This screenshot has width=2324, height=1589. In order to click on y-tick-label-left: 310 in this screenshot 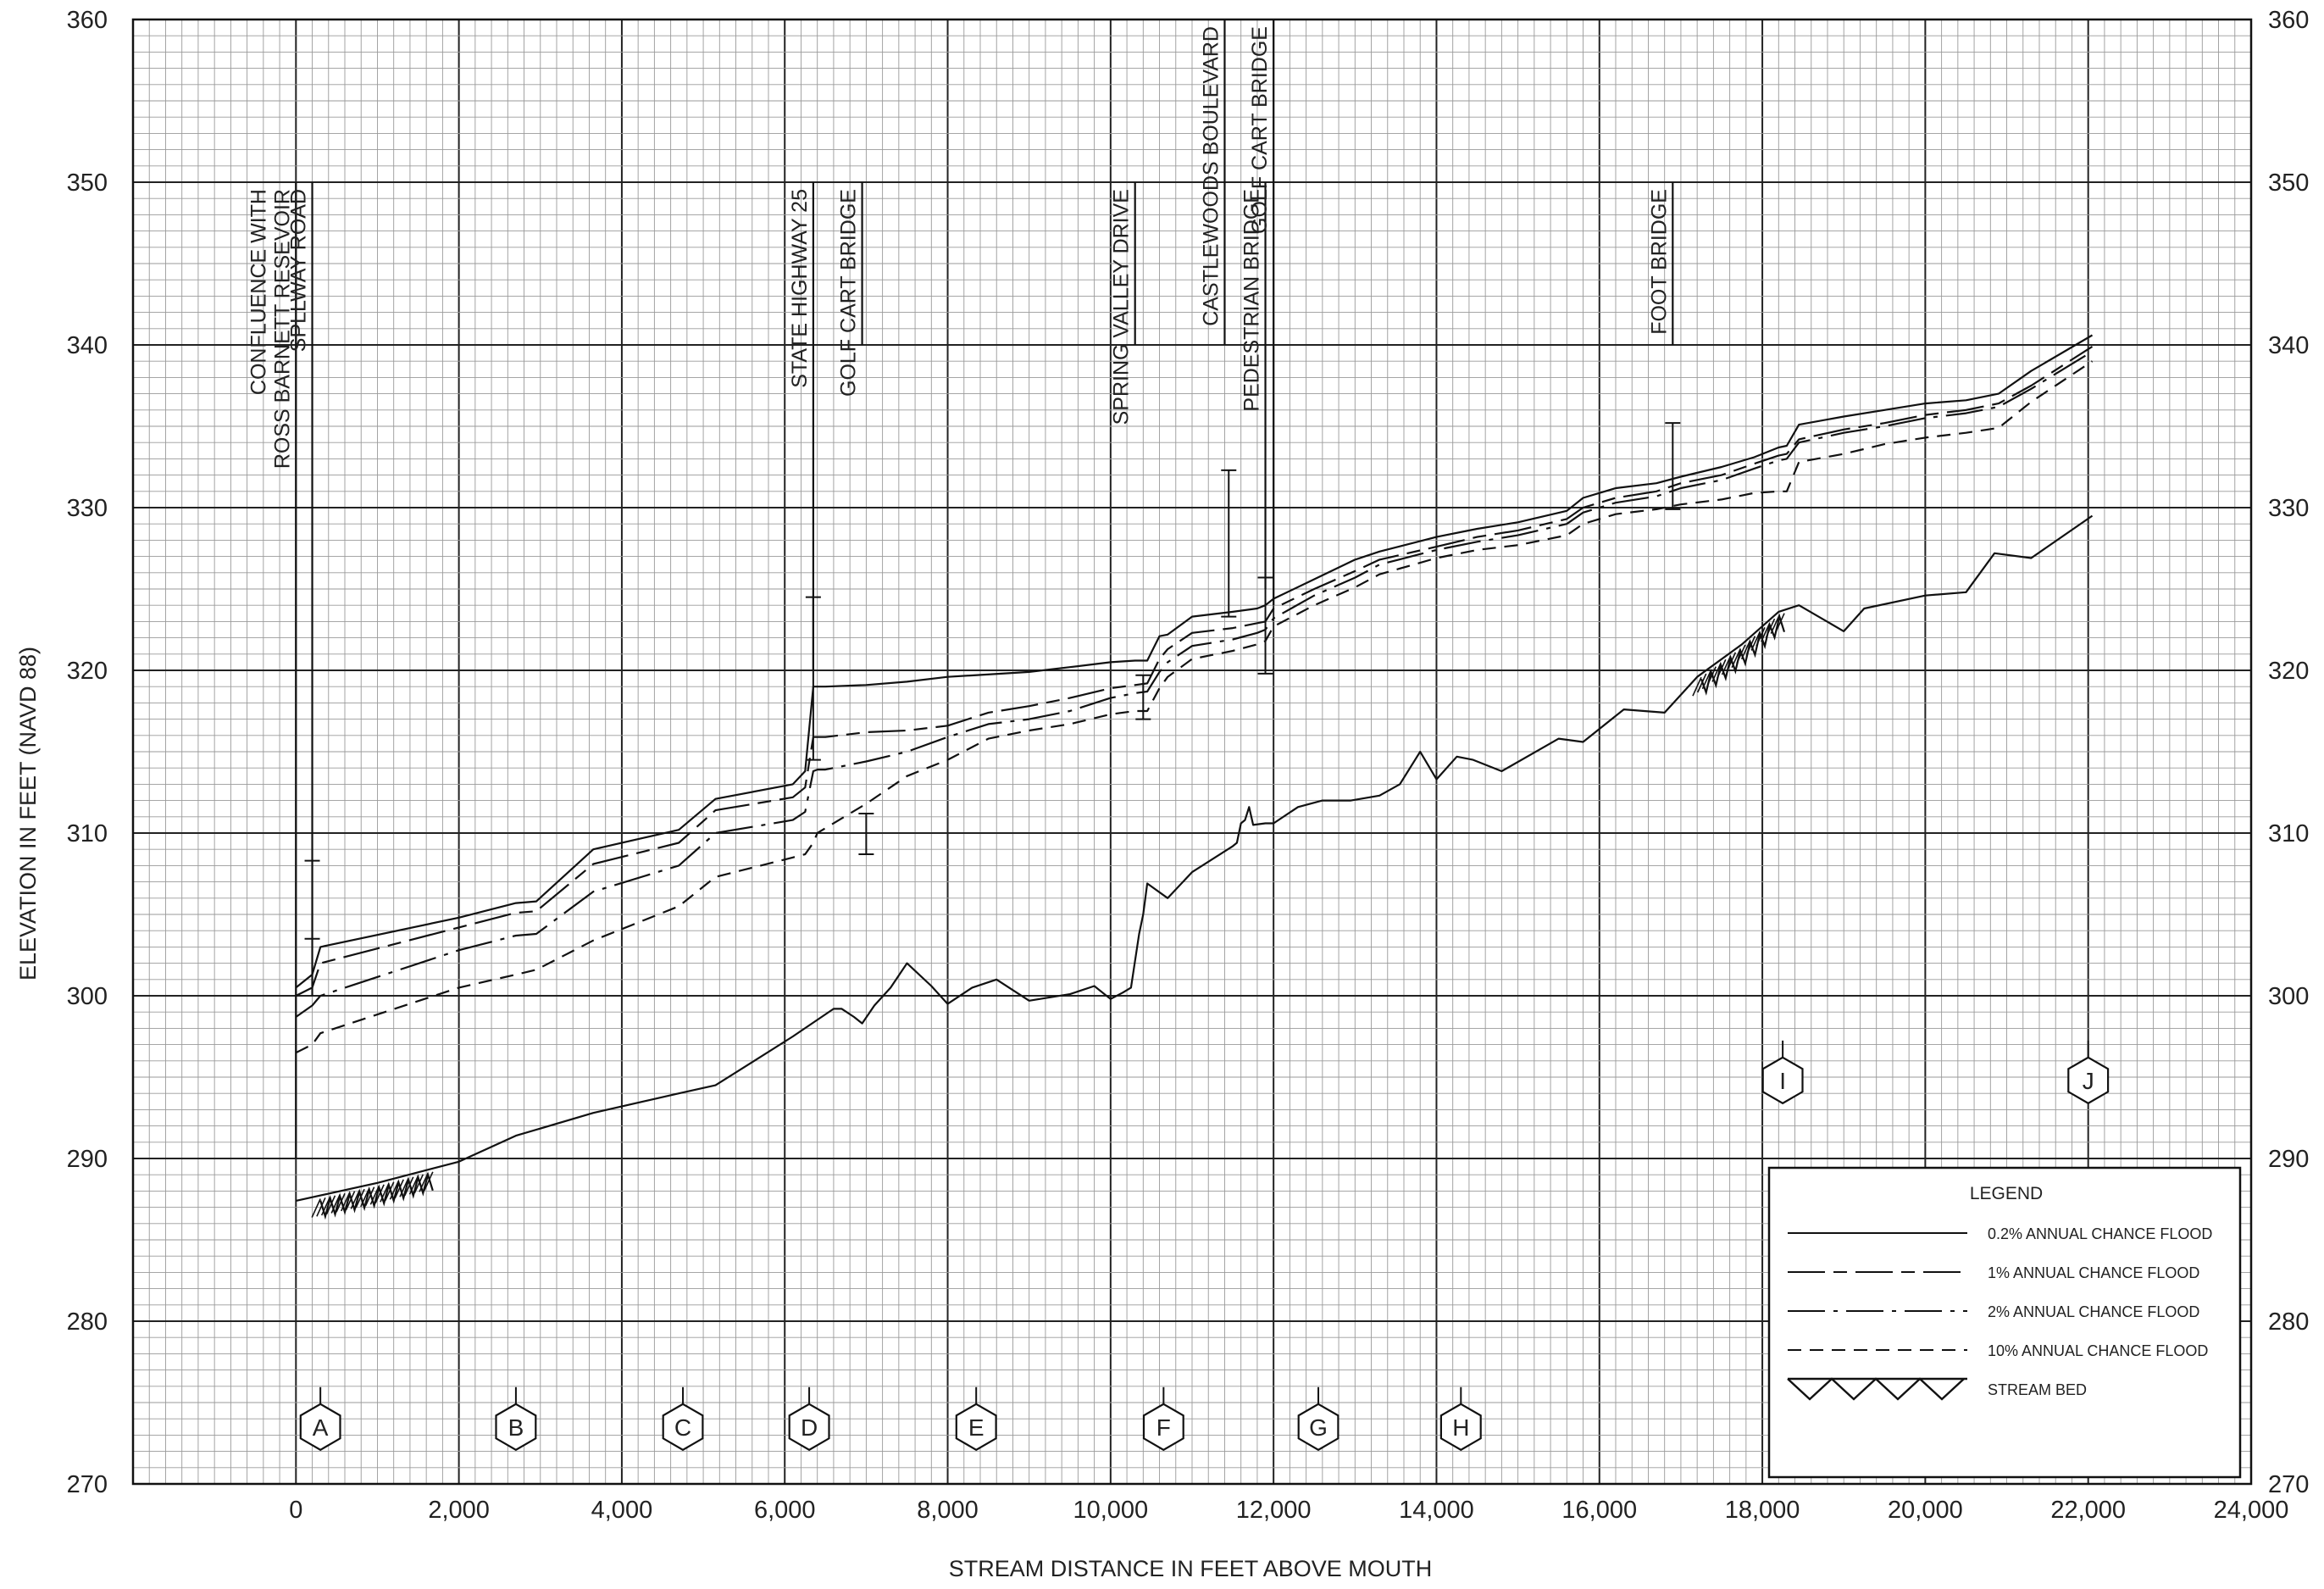, I will do `click(87, 833)`.